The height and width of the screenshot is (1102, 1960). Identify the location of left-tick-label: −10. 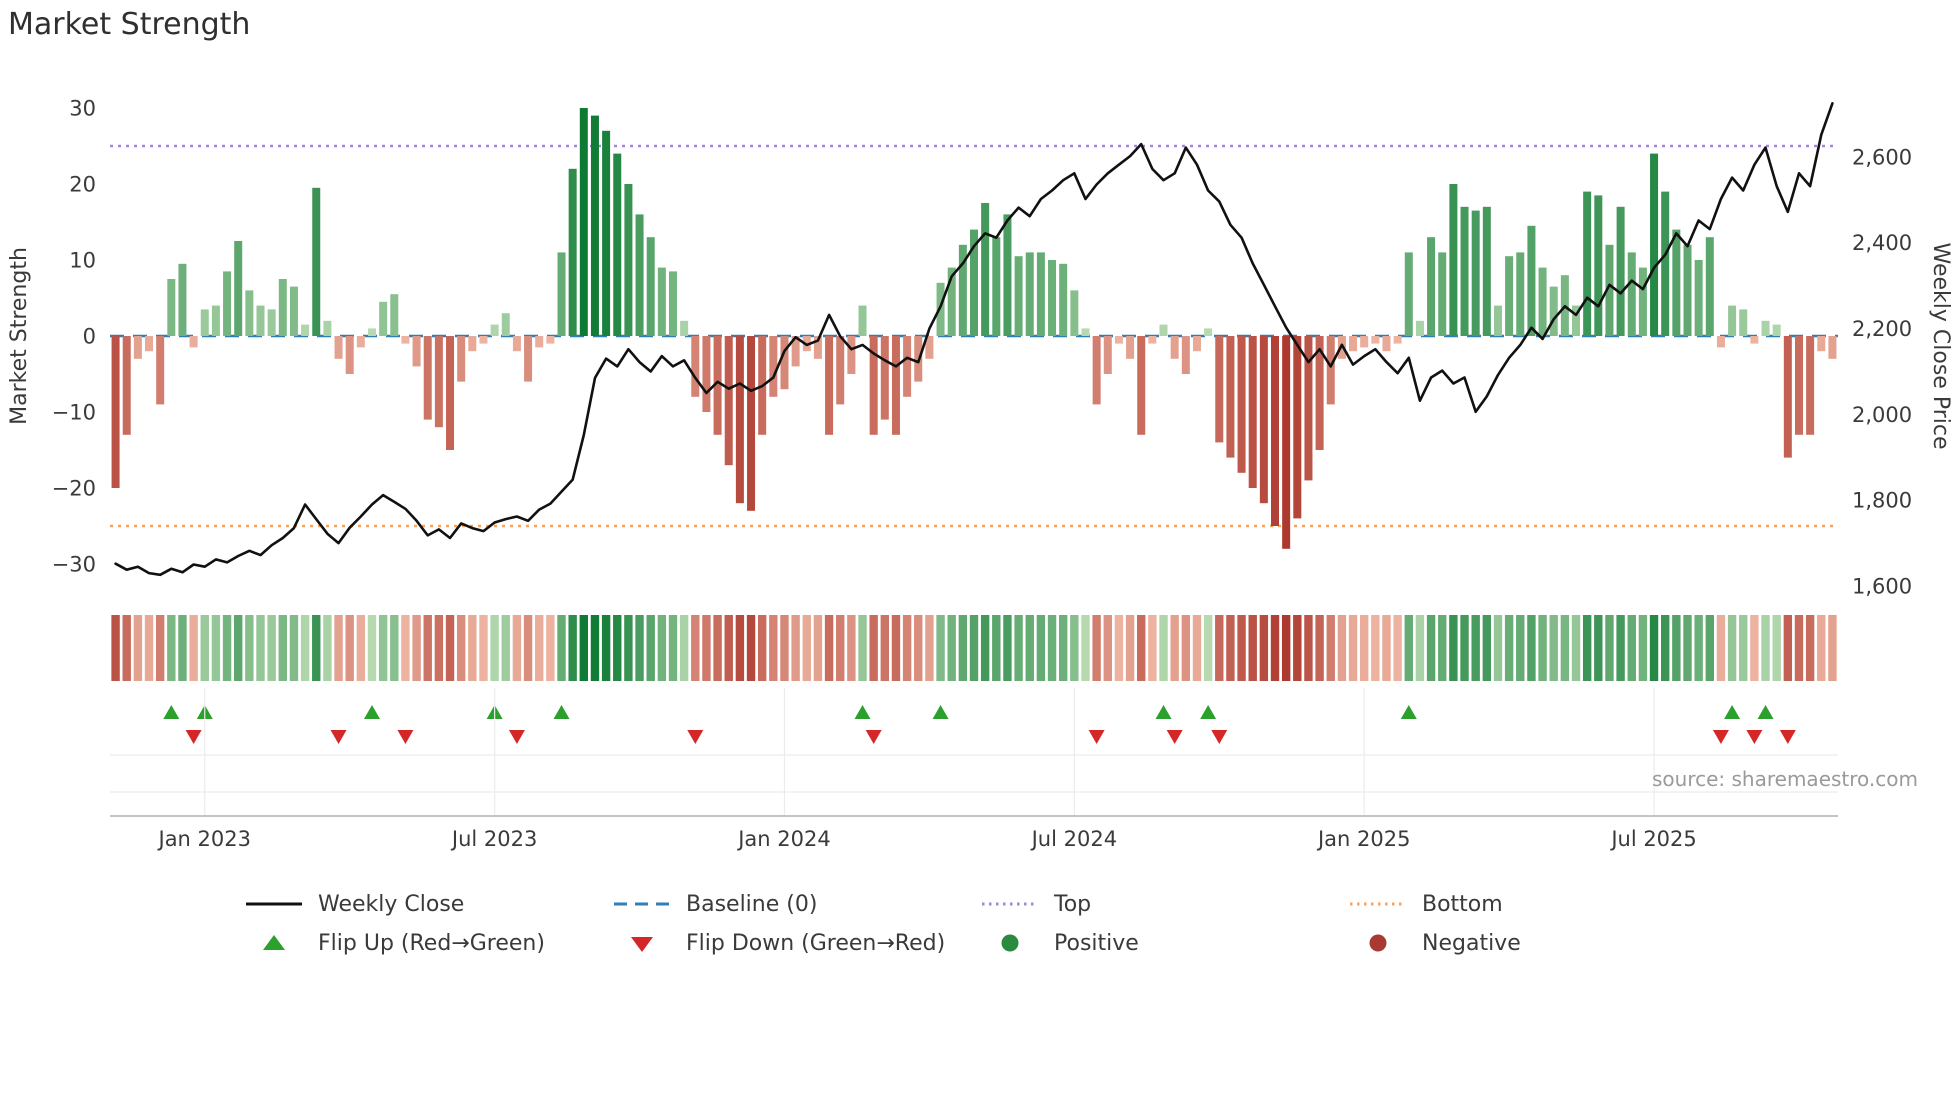
(74, 412).